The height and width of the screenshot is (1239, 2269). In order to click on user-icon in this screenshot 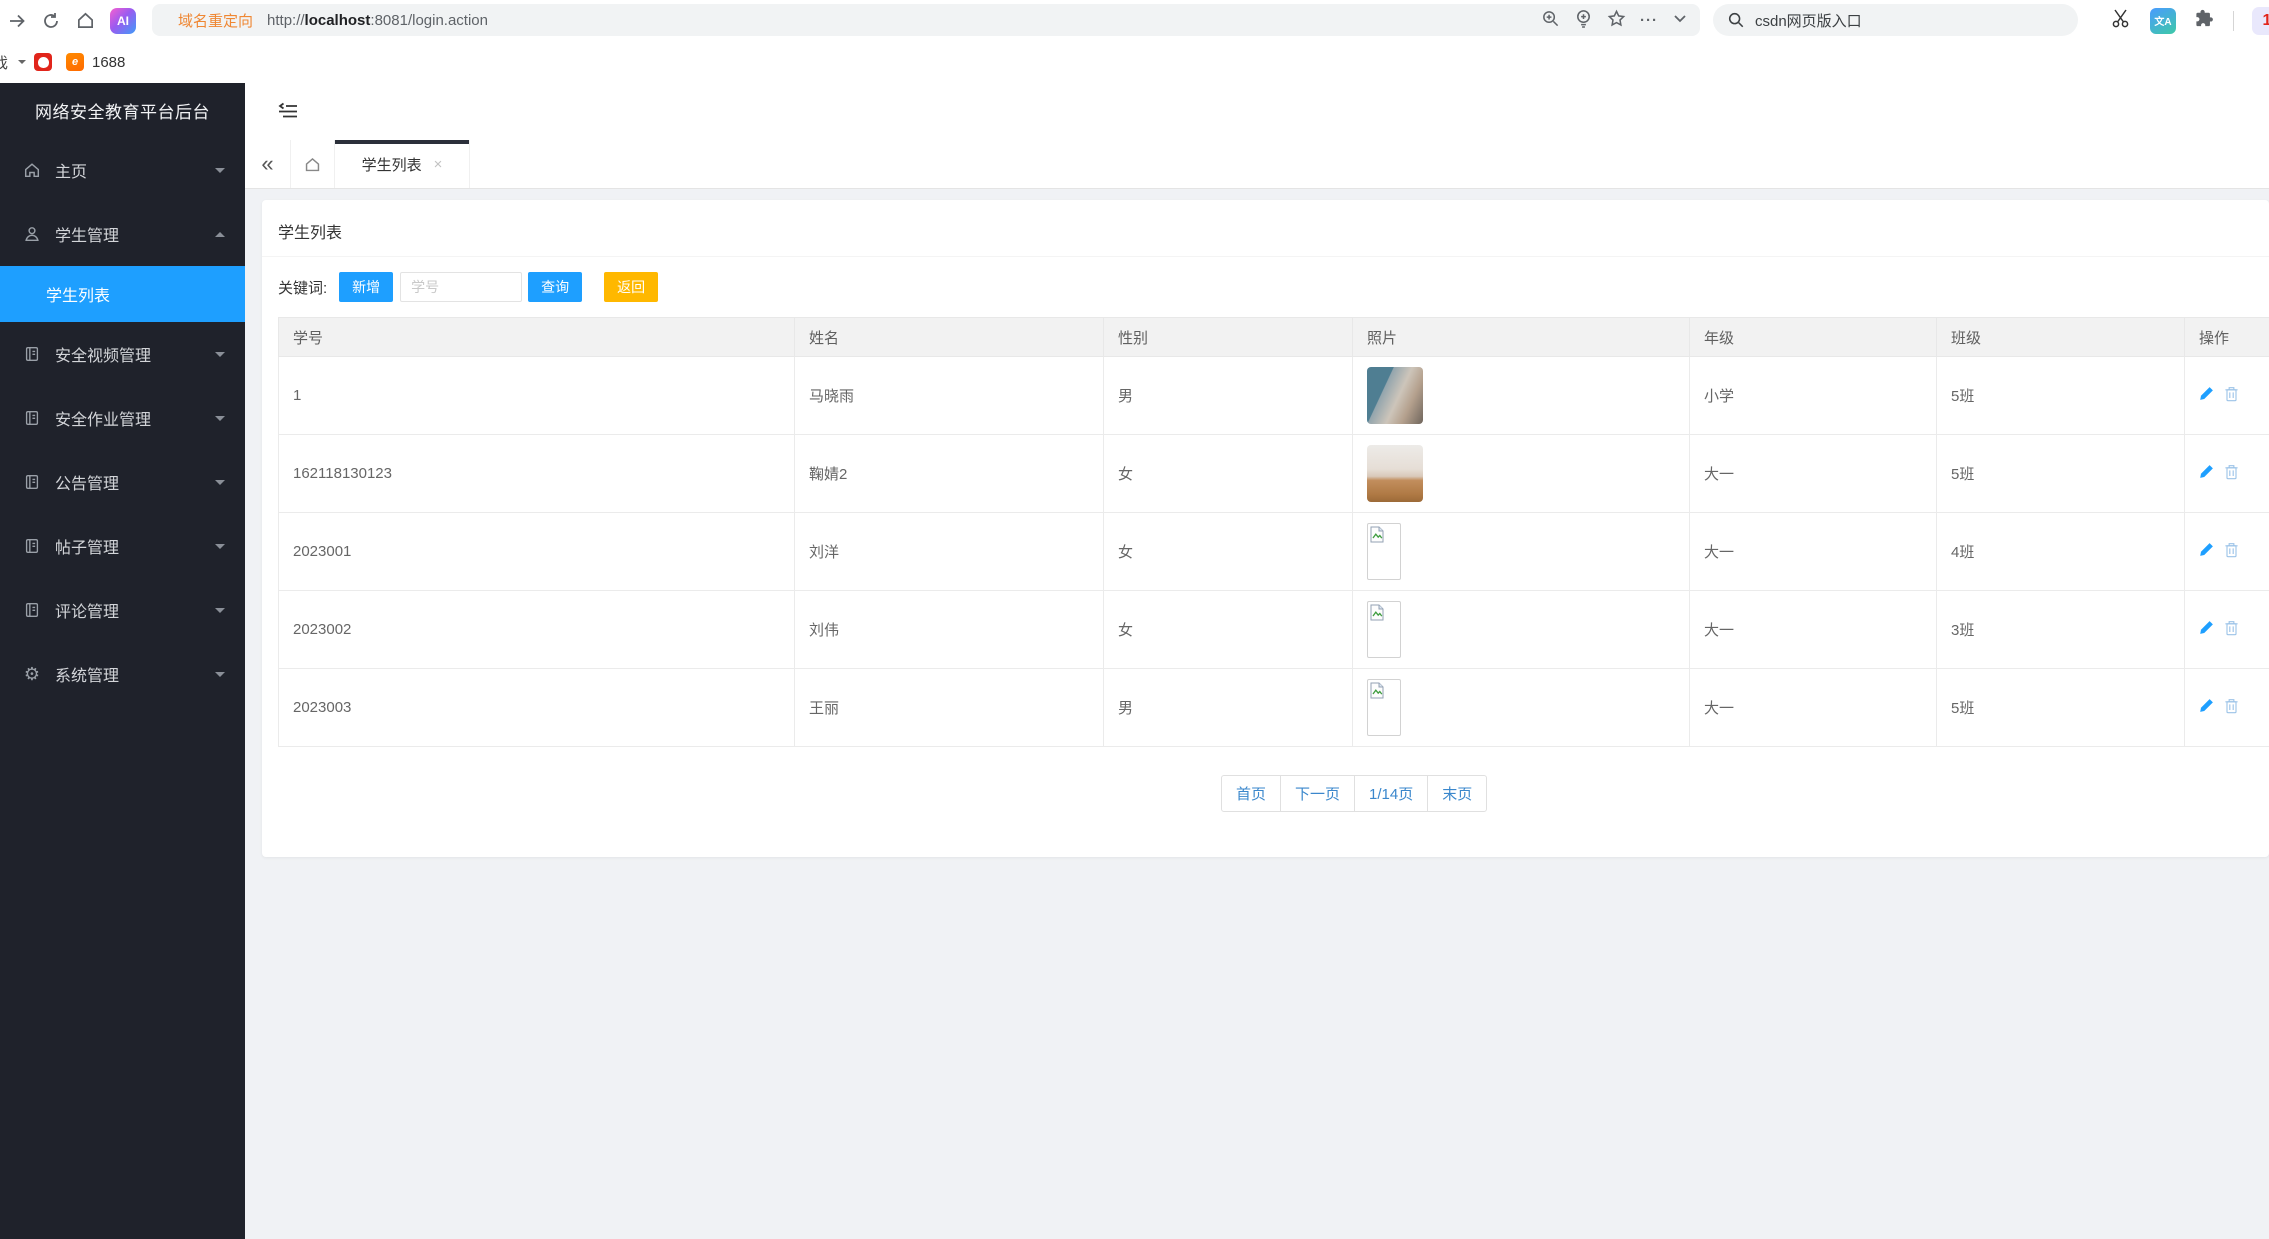, I will do `click(32, 234)`.